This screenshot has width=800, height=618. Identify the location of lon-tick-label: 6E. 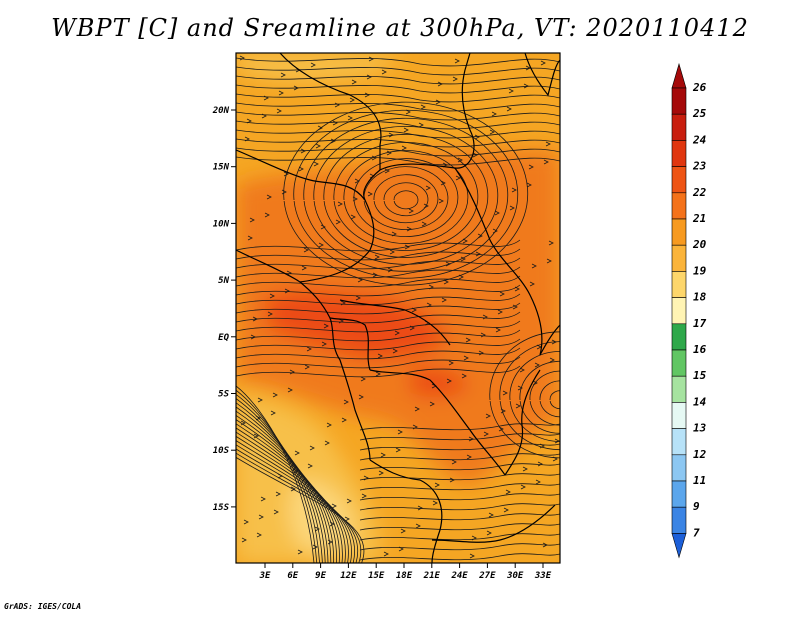
(292, 576).